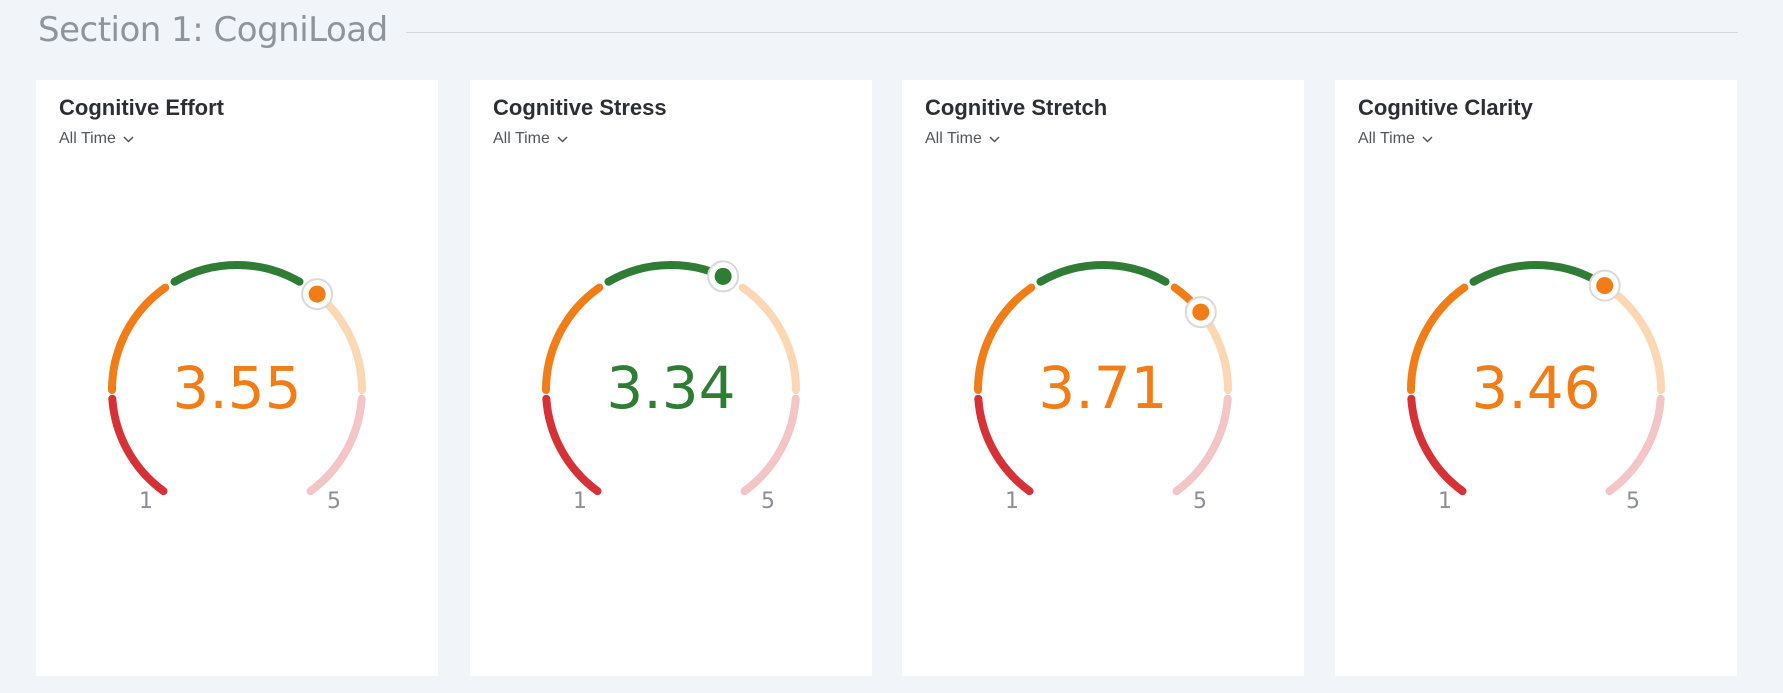 Image resolution: width=1783 pixels, height=693 pixels. I want to click on card-title: Cognitive Clarity, so click(1445, 107).